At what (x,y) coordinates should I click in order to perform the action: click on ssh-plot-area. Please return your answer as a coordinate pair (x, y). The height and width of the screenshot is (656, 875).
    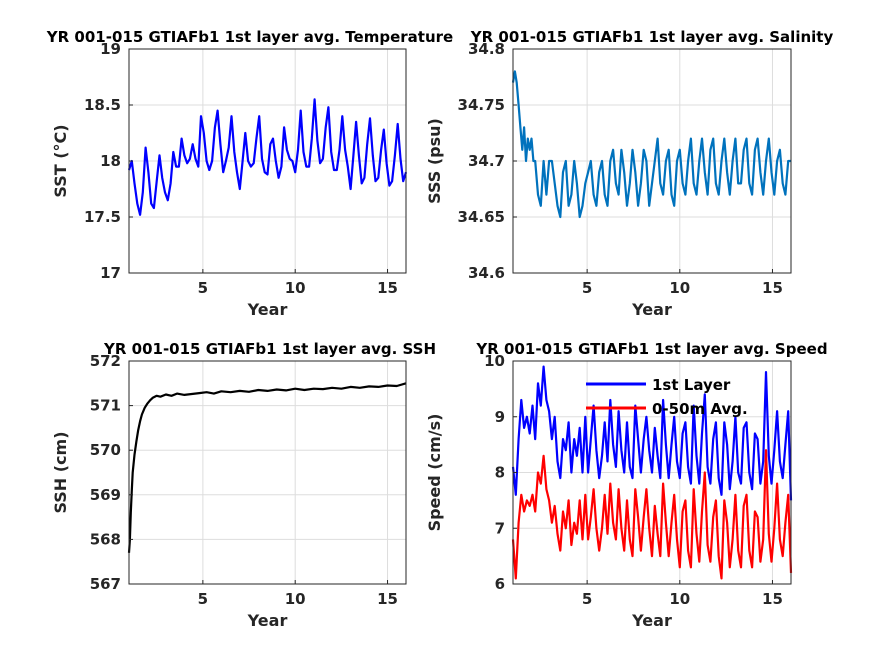
    Looking at the image, I should click on (267, 472).